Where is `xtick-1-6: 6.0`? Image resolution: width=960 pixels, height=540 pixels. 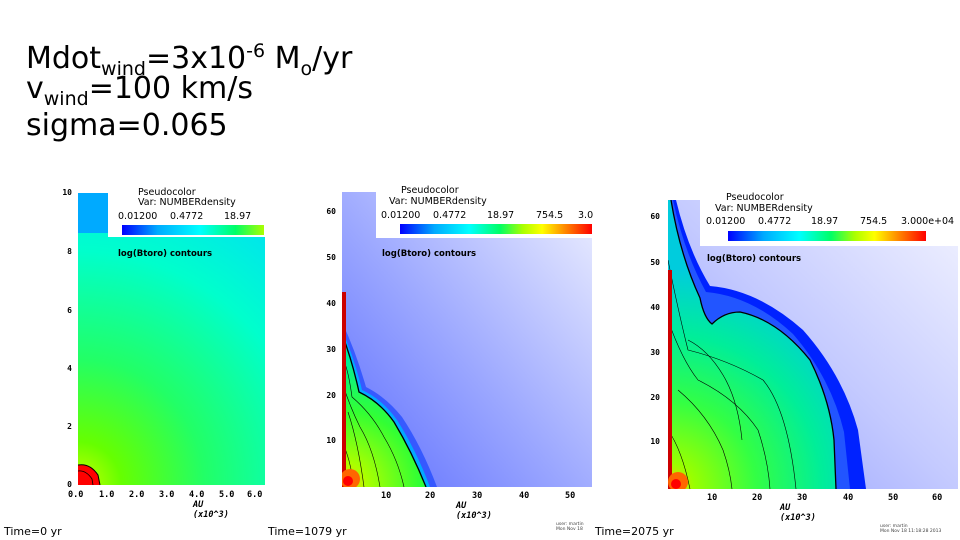 xtick-1-6: 6.0 is located at coordinates (255, 495).